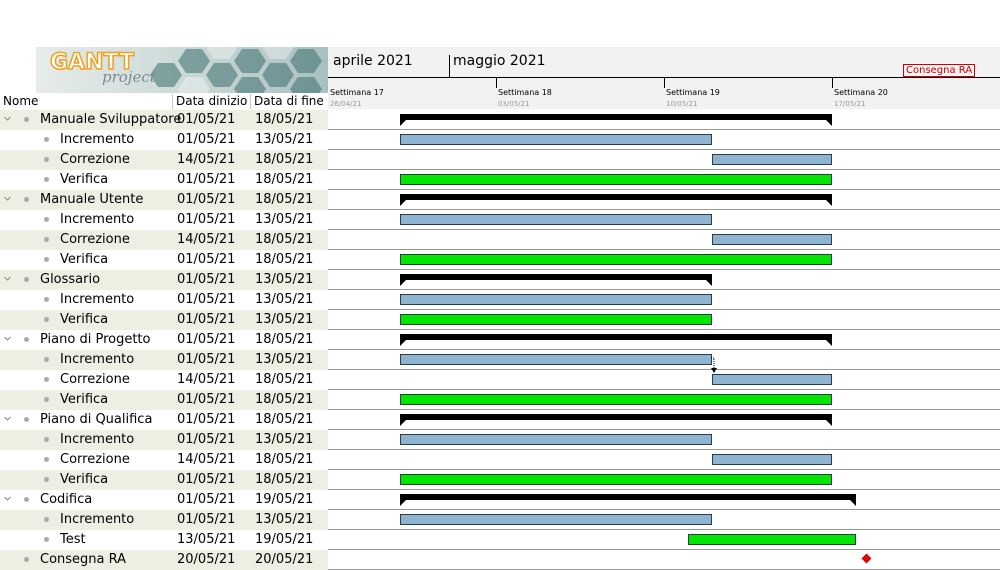  I want to click on task-row: Piano di Qualifica 01/05/21 18/05/21, so click(164, 420).